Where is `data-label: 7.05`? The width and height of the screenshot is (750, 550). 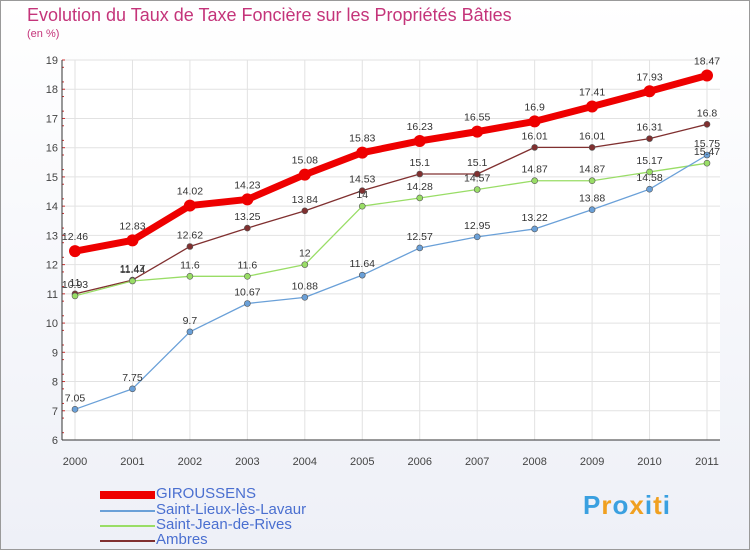
data-label: 7.05 is located at coordinates (75, 398).